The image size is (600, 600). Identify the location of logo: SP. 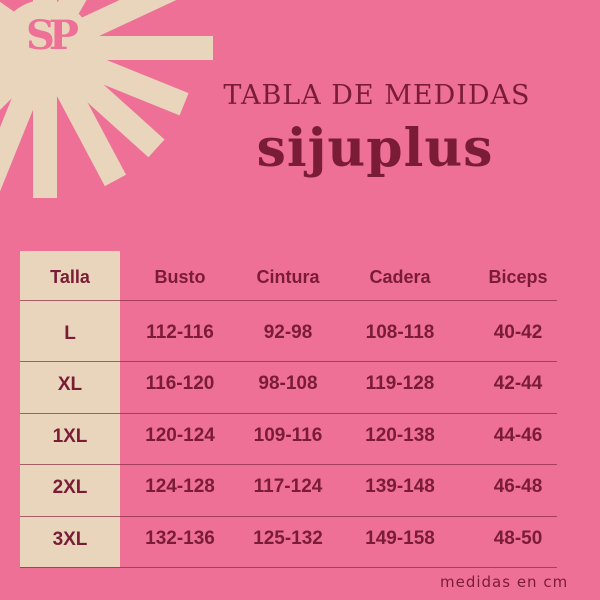
(52, 35).